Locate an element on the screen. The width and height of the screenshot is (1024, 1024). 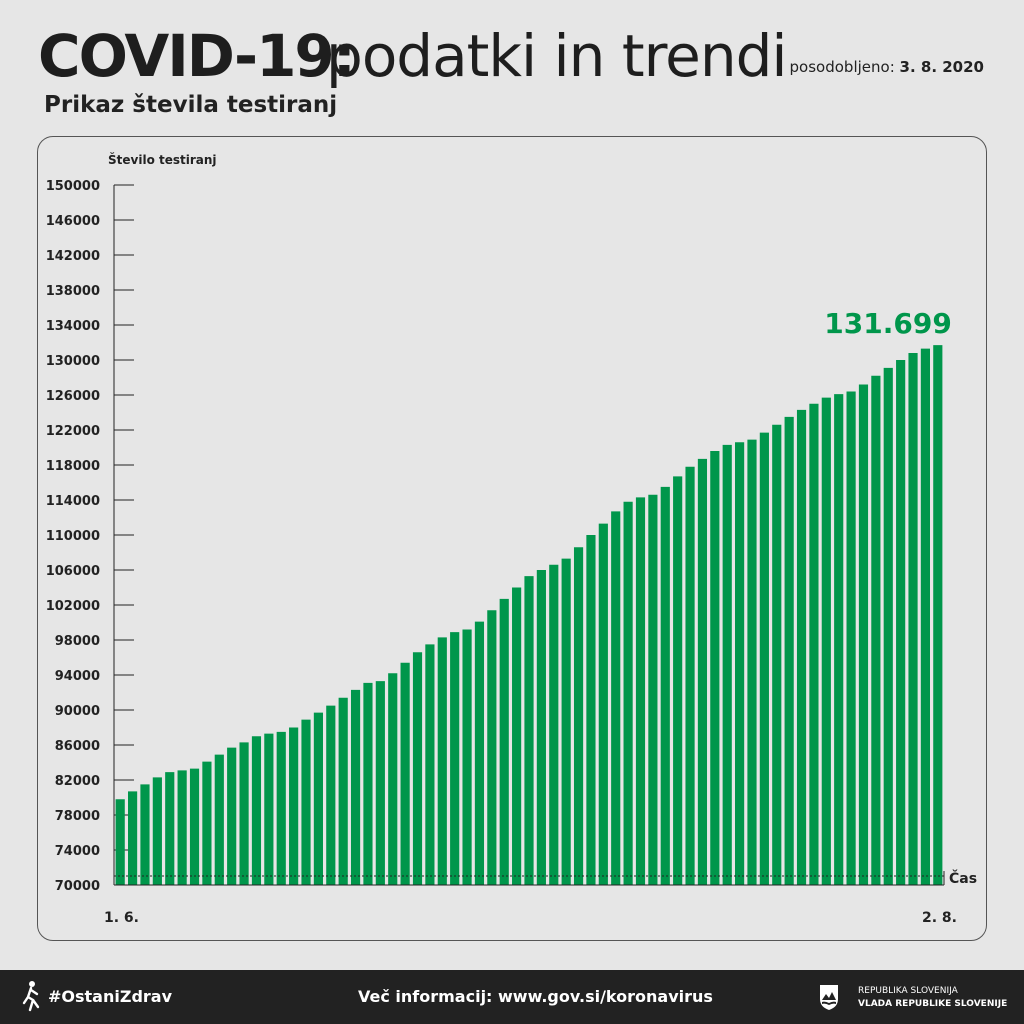
x-axis-label: Čas is located at coordinates (963, 878).